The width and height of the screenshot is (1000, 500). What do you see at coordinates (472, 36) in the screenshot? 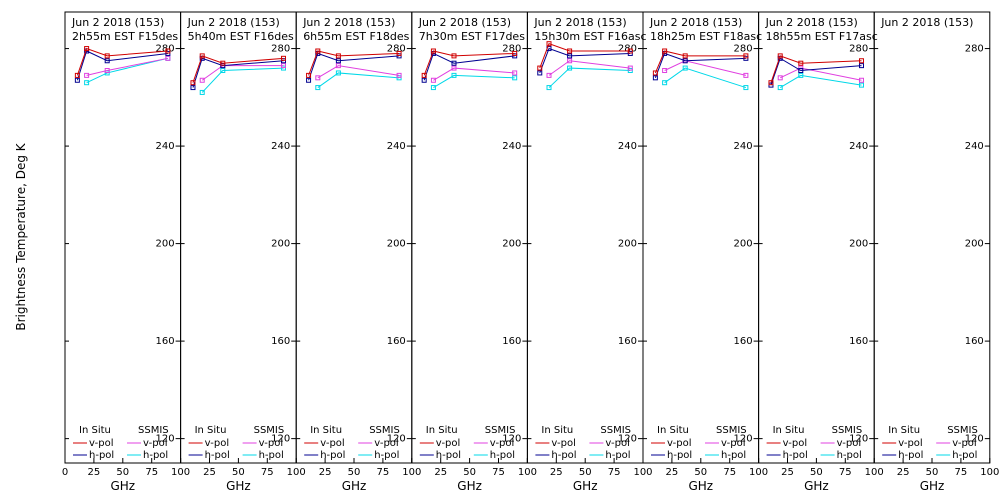
I see `panel-title-time: 7h30m EST F17des` at bounding box center [472, 36].